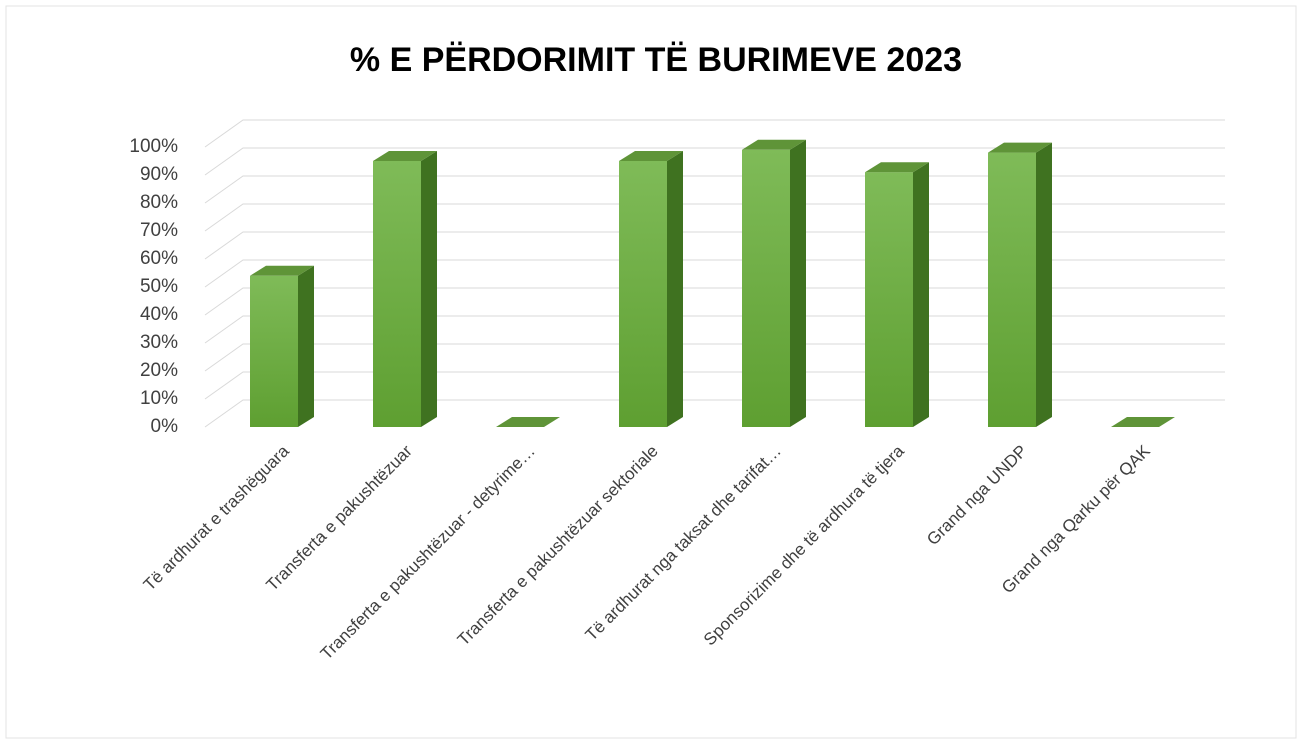  I want to click on y-tick-label: 30%, so click(159, 342).